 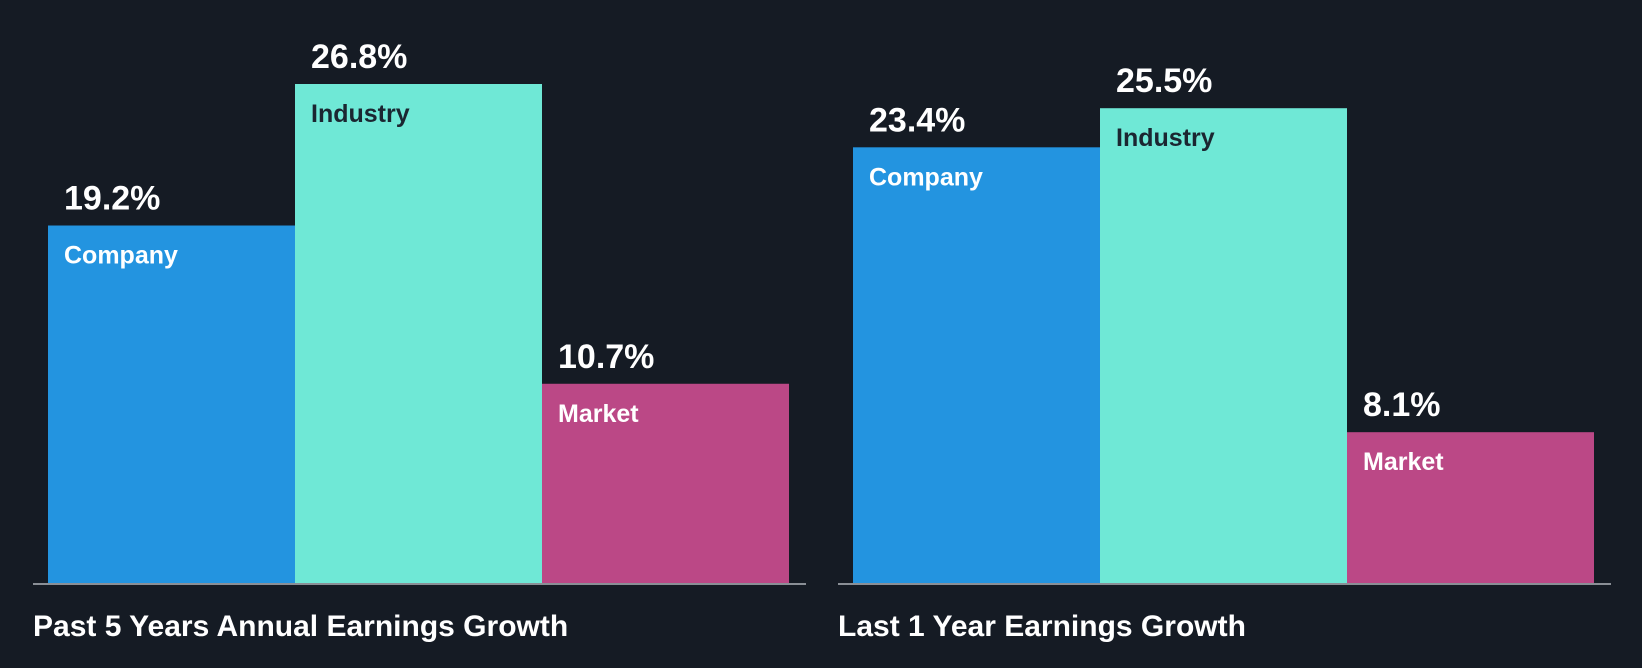 What do you see at coordinates (300, 626) in the screenshot?
I see `panel-title: Past 5 Years Annual Earnings Growth` at bounding box center [300, 626].